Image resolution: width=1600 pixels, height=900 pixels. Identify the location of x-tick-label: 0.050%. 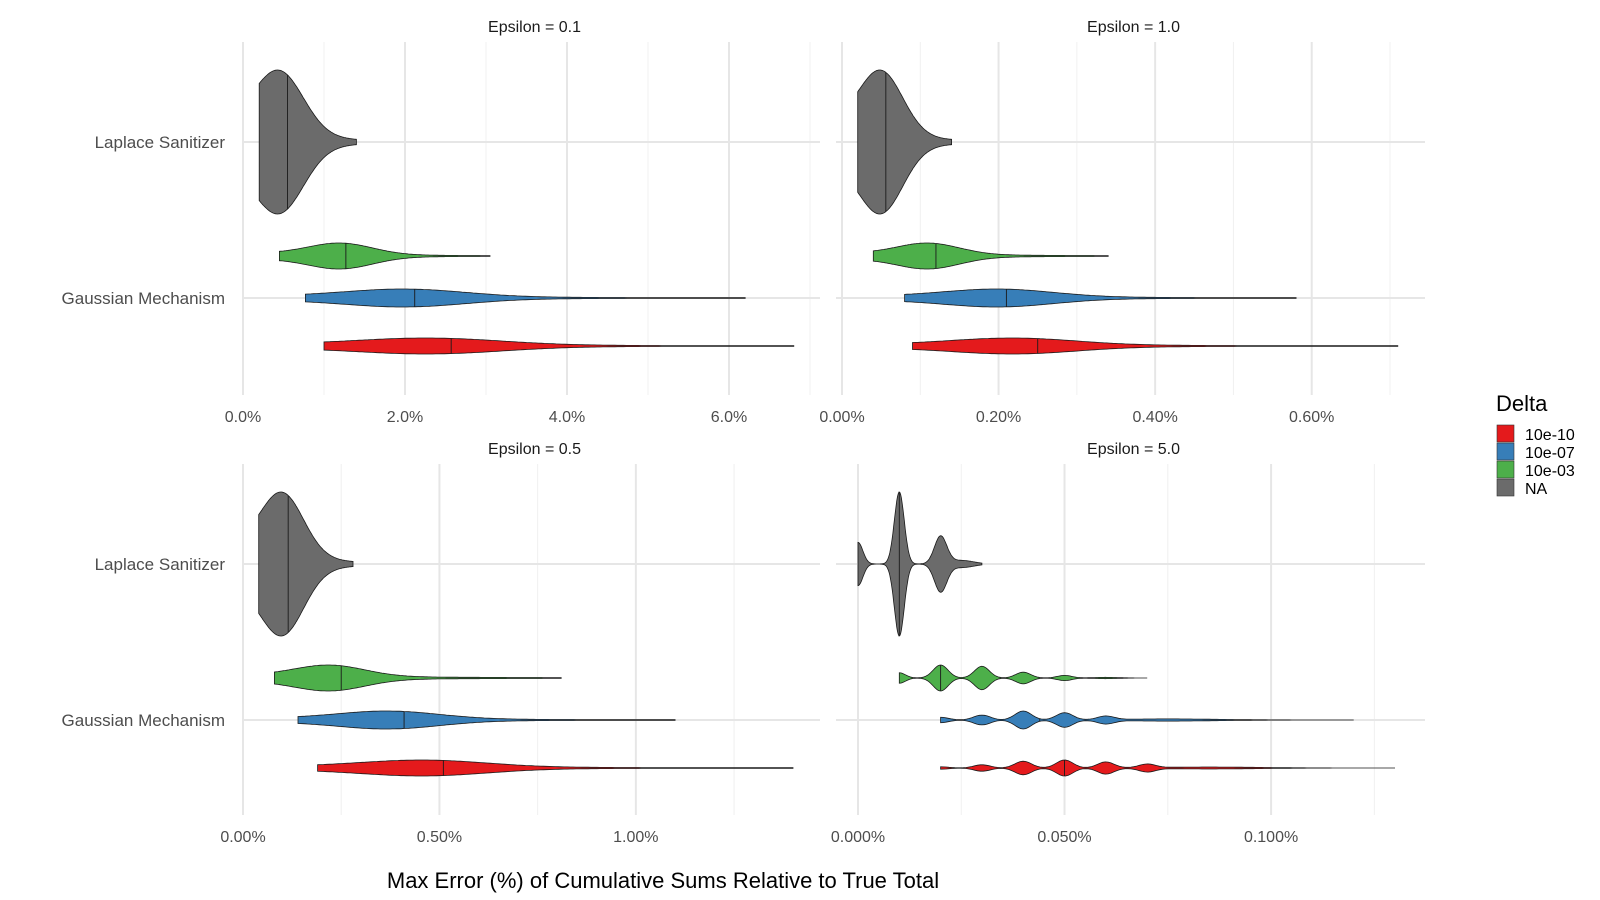
(1064, 837).